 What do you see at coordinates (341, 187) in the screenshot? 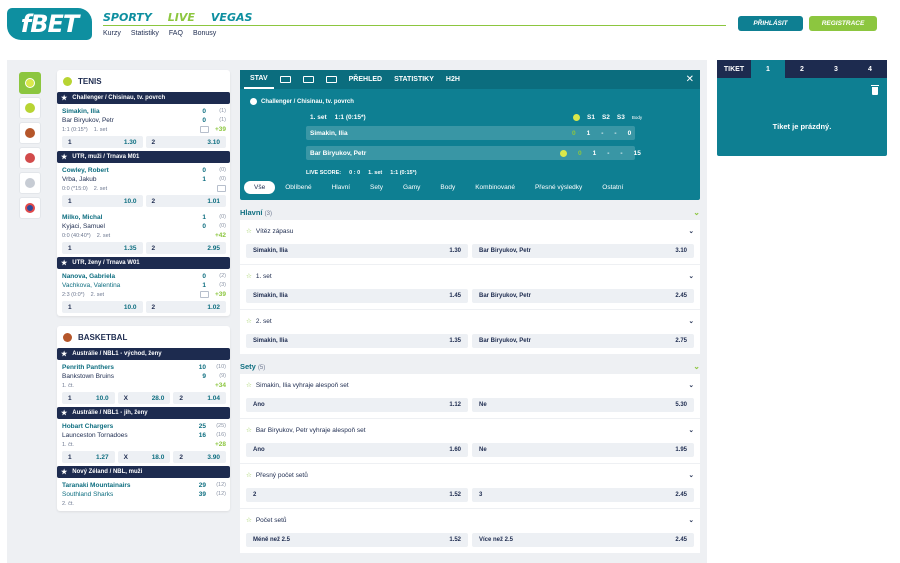
I see `filter-hlavni: Hlavní` at bounding box center [341, 187].